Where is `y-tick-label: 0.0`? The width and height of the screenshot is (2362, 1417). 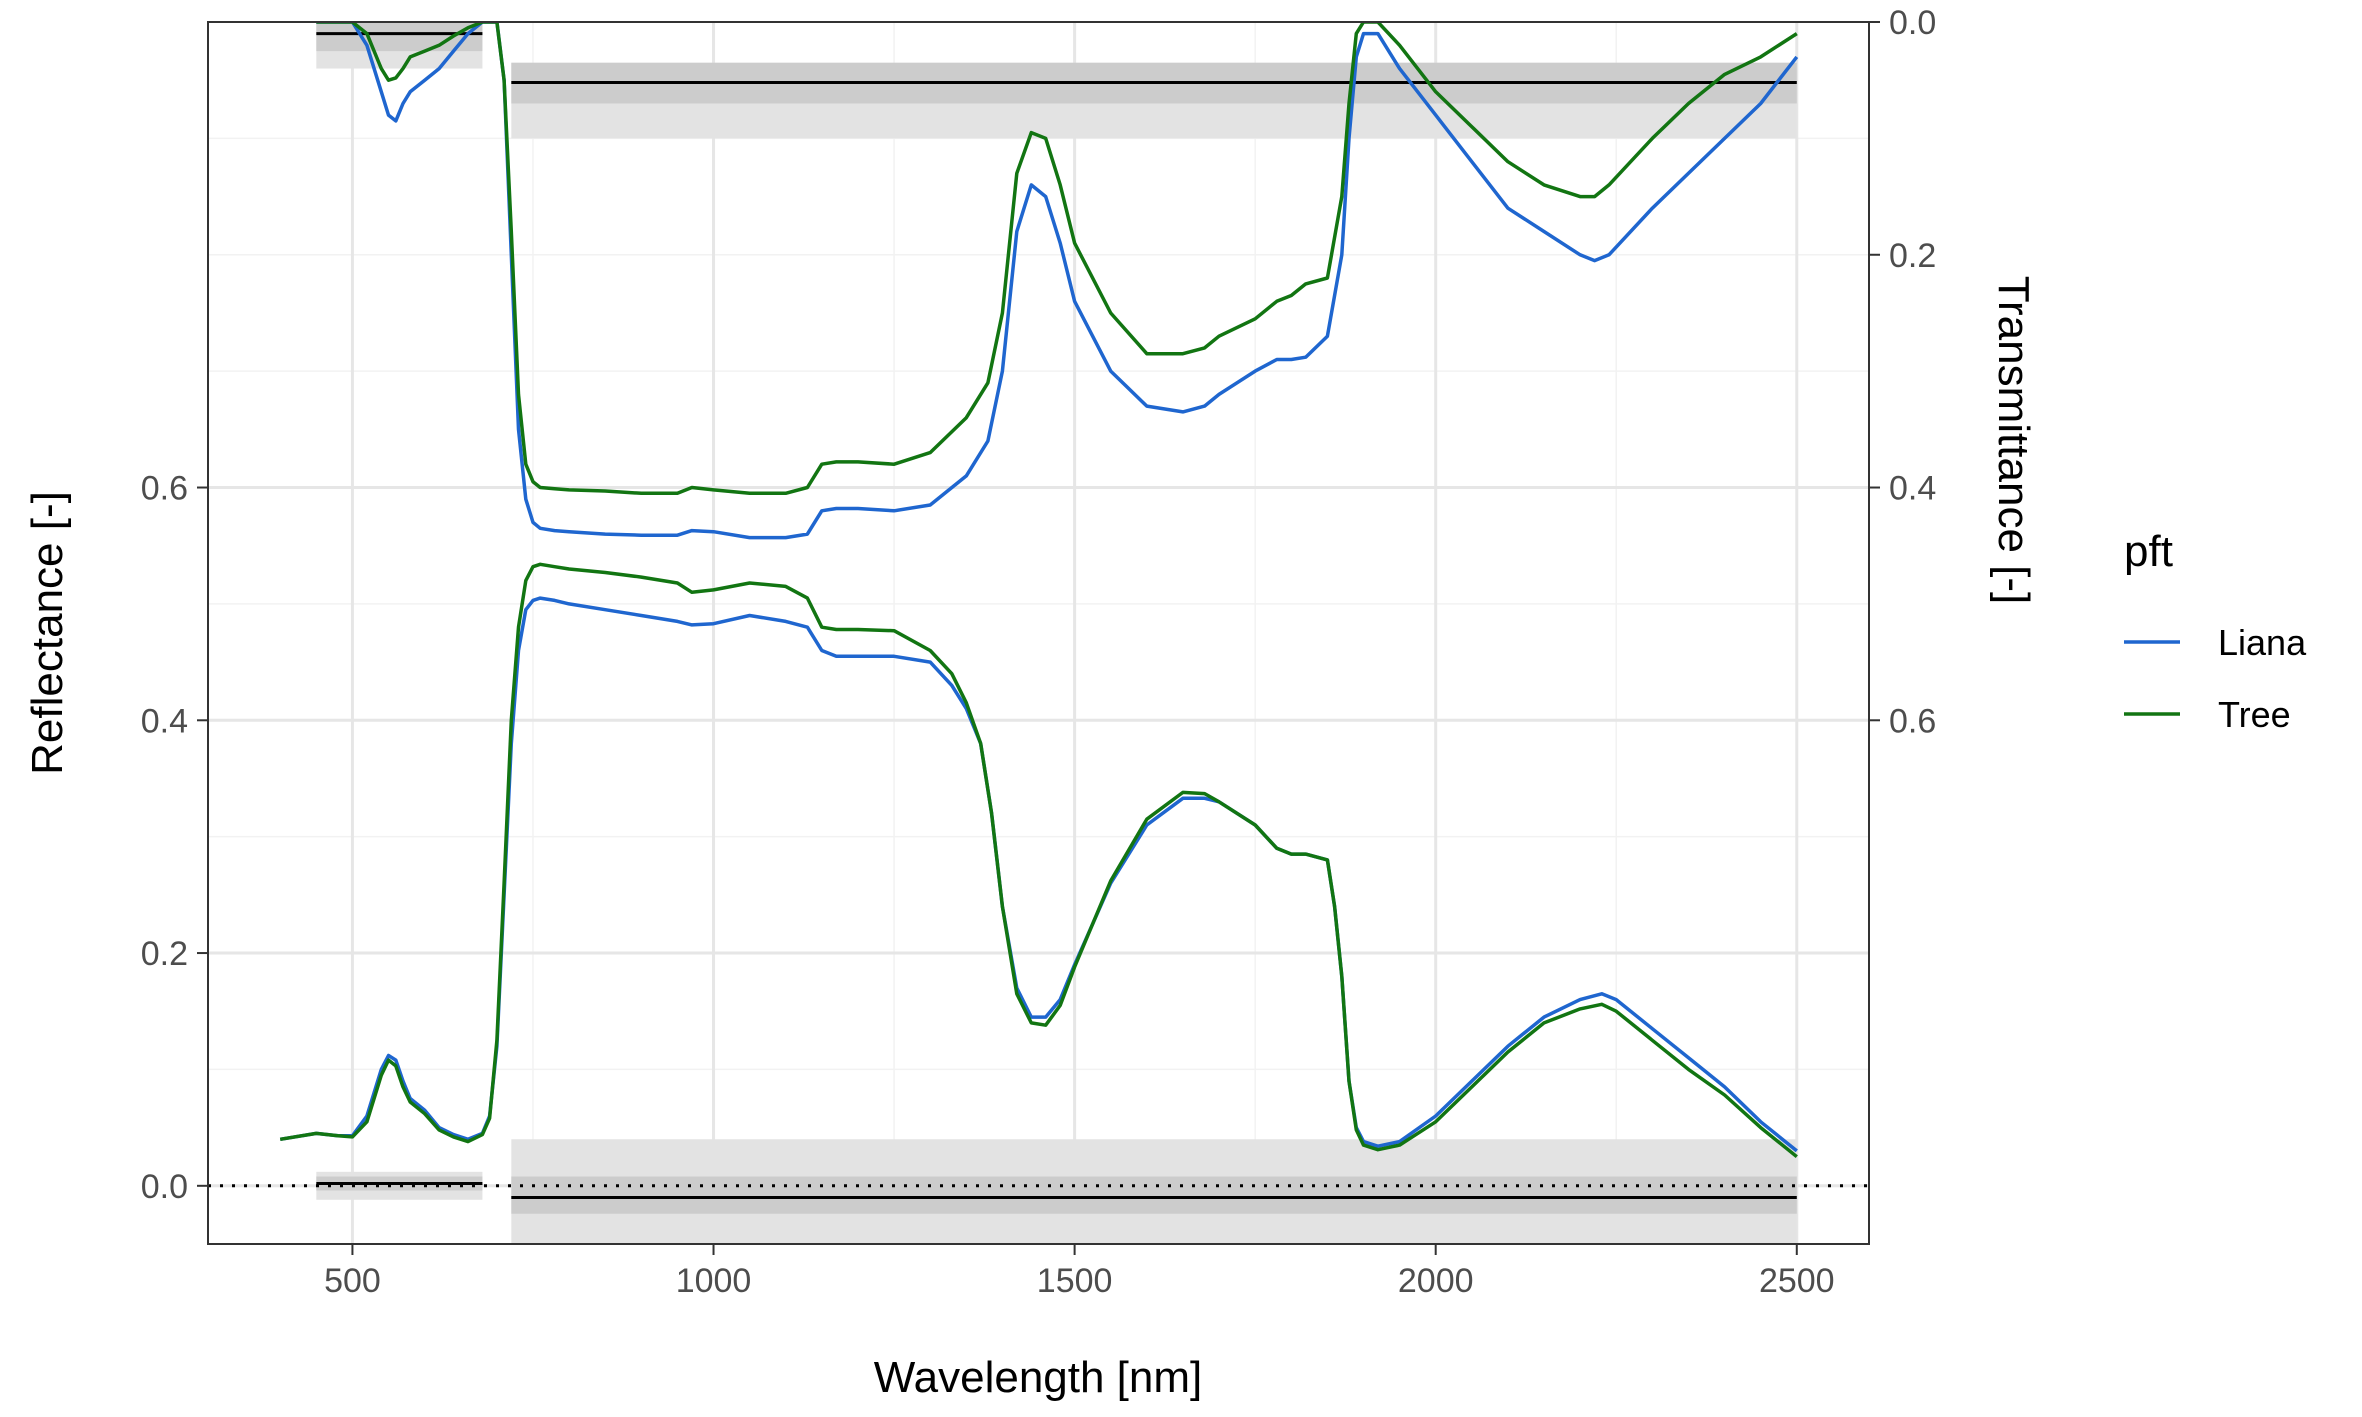
y-tick-label: 0.0 is located at coordinates (164, 1187).